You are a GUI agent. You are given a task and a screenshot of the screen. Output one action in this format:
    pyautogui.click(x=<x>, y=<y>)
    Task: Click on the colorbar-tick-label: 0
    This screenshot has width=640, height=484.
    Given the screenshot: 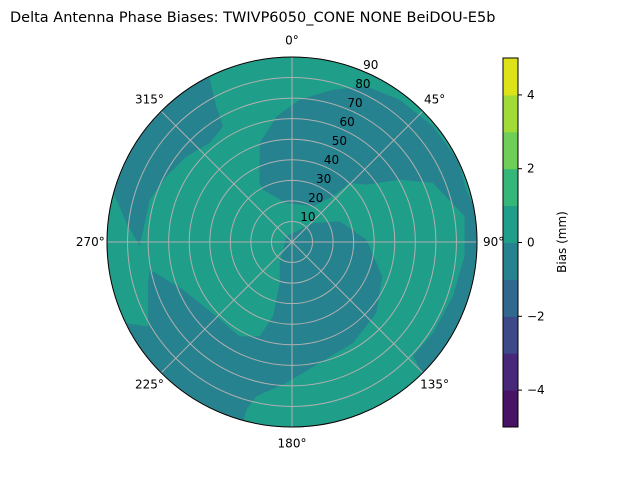 What is the action you would take?
    pyautogui.click(x=531, y=243)
    